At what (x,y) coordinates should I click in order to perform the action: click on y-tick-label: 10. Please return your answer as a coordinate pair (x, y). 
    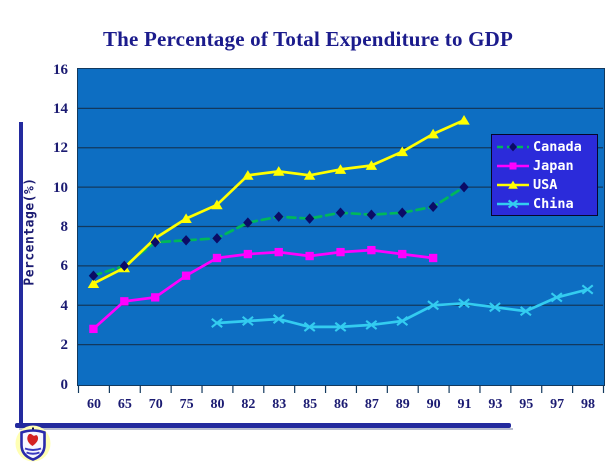
    Looking at the image, I should click on (60, 187).